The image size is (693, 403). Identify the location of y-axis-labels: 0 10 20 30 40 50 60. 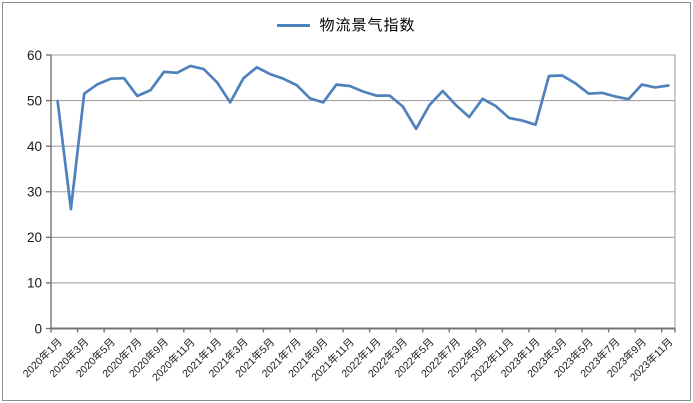
(34, 192).